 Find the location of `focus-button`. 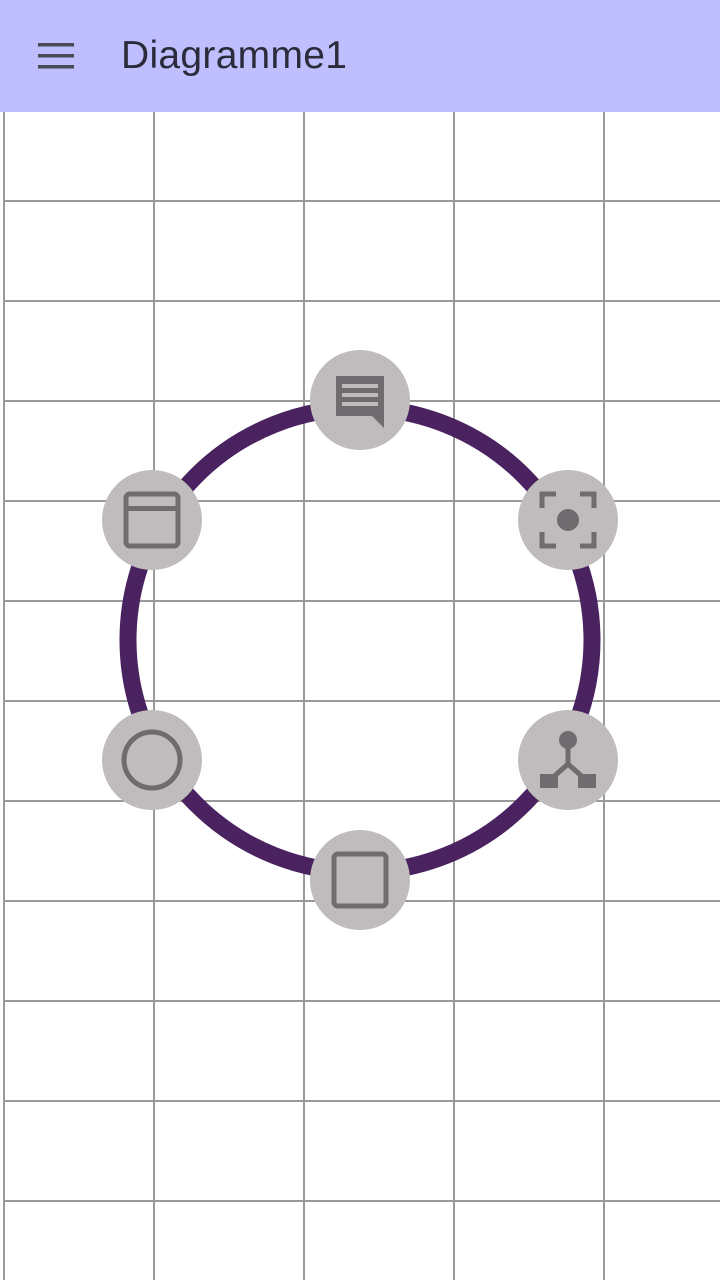

focus-button is located at coordinates (568, 520).